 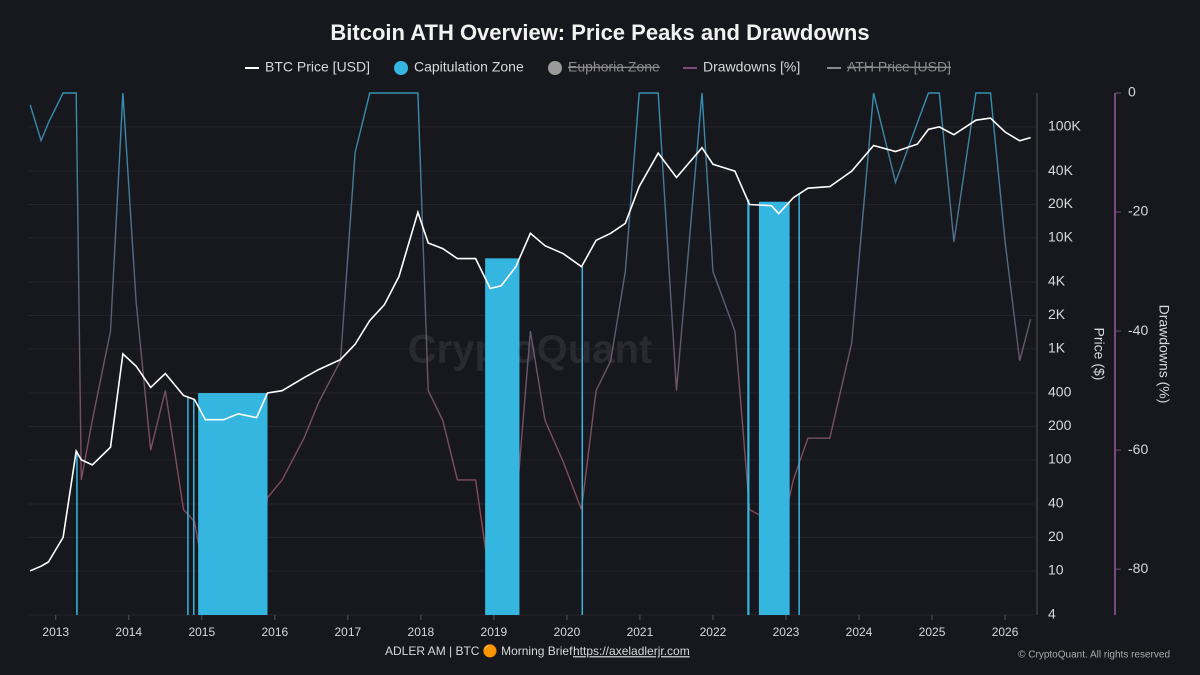 I want to click on y-tick-label: 4K, so click(x=1057, y=281).